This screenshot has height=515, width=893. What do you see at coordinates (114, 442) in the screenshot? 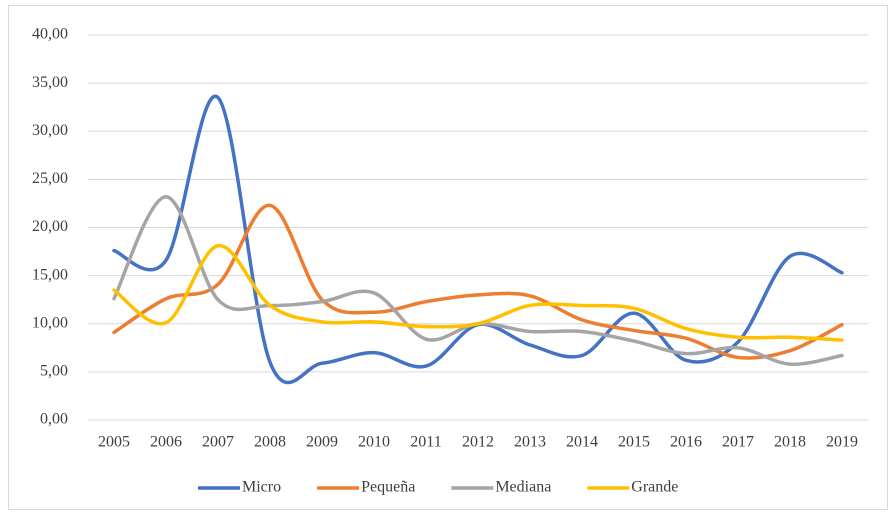
I see `x-tick-label: 2005` at bounding box center [114, 442].